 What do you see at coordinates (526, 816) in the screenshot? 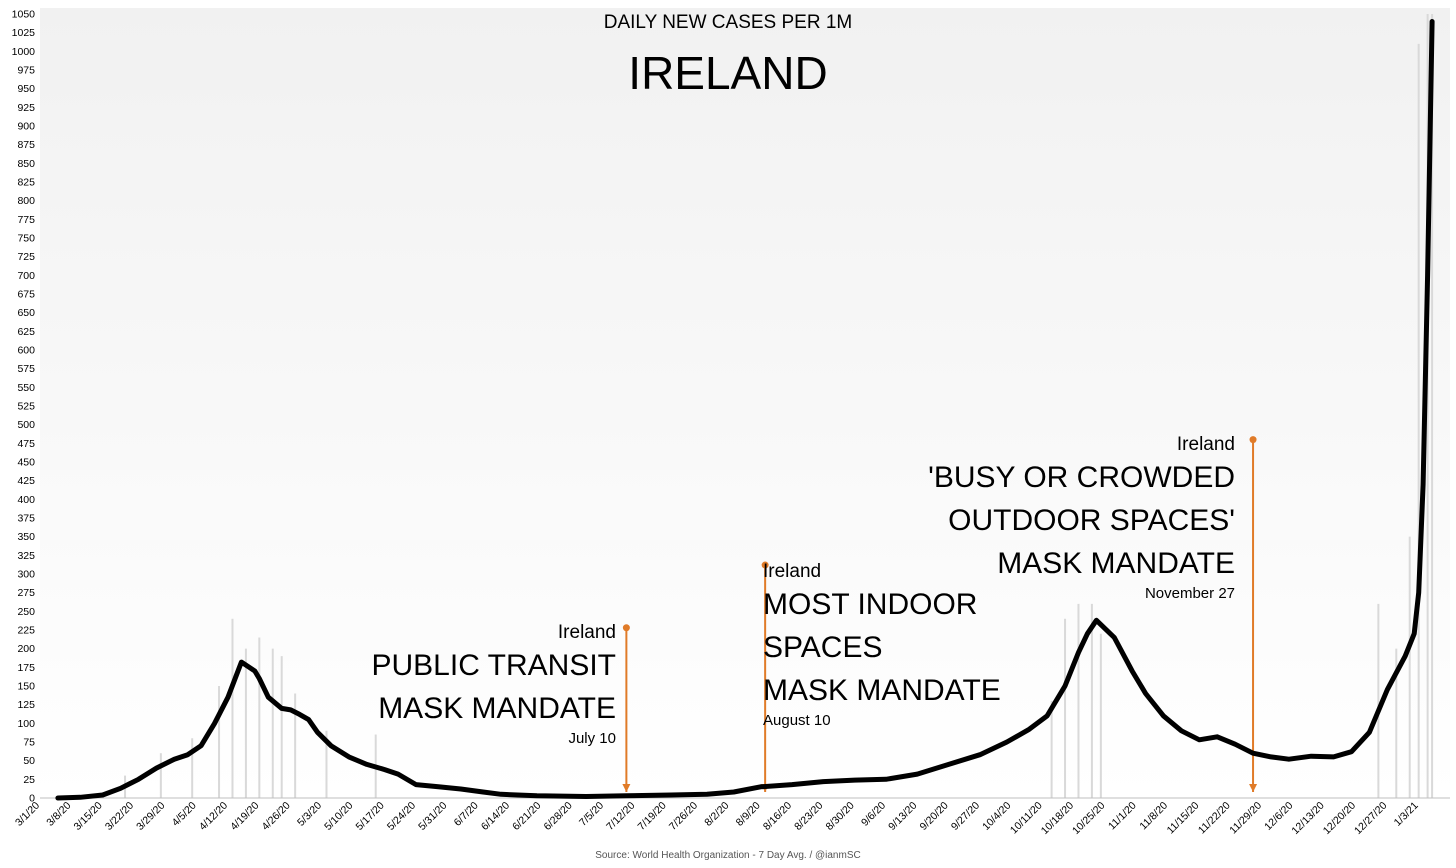
I see `x-tick-label: 6/21/20` at bounding box center [526, 816].